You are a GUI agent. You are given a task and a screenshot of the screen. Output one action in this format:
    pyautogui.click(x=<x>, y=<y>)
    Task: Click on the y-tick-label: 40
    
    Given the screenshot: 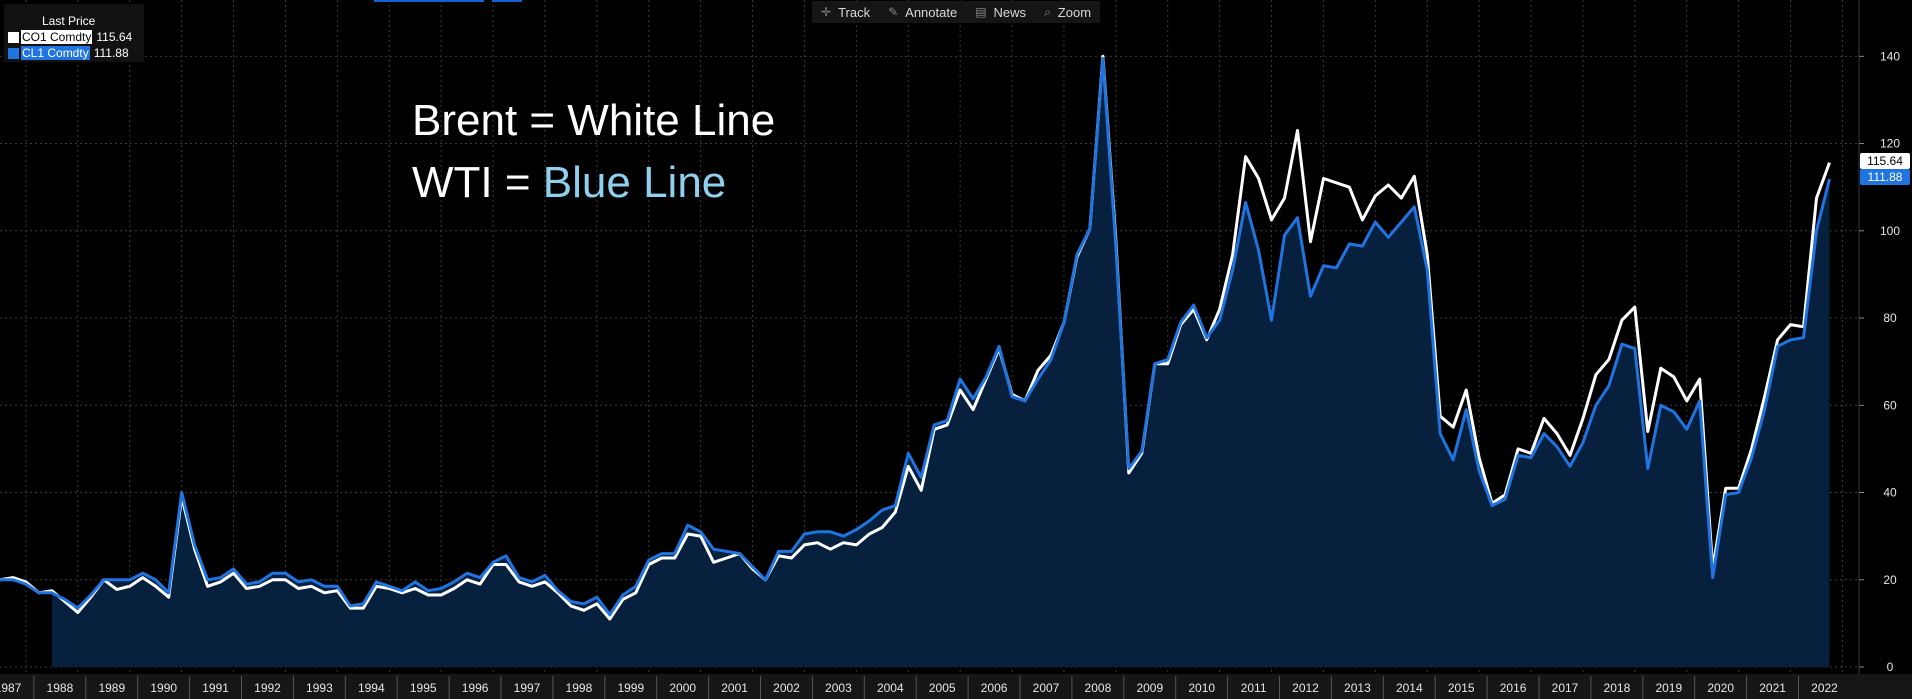 What is the action you would take?
    pyautogui.click(x=1890, y=493)
    